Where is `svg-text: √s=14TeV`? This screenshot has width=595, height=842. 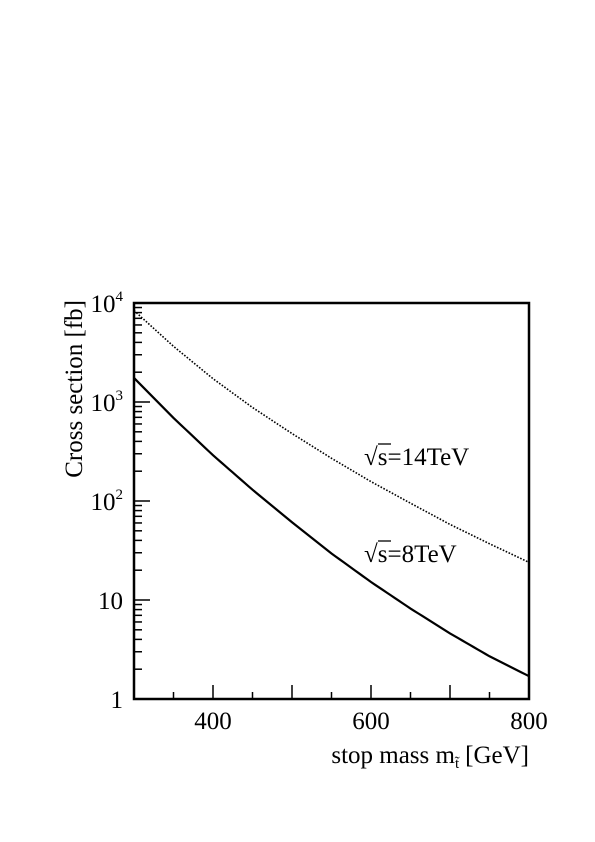
svg-text: √s=14TeV is located at coordinates (416, 457).